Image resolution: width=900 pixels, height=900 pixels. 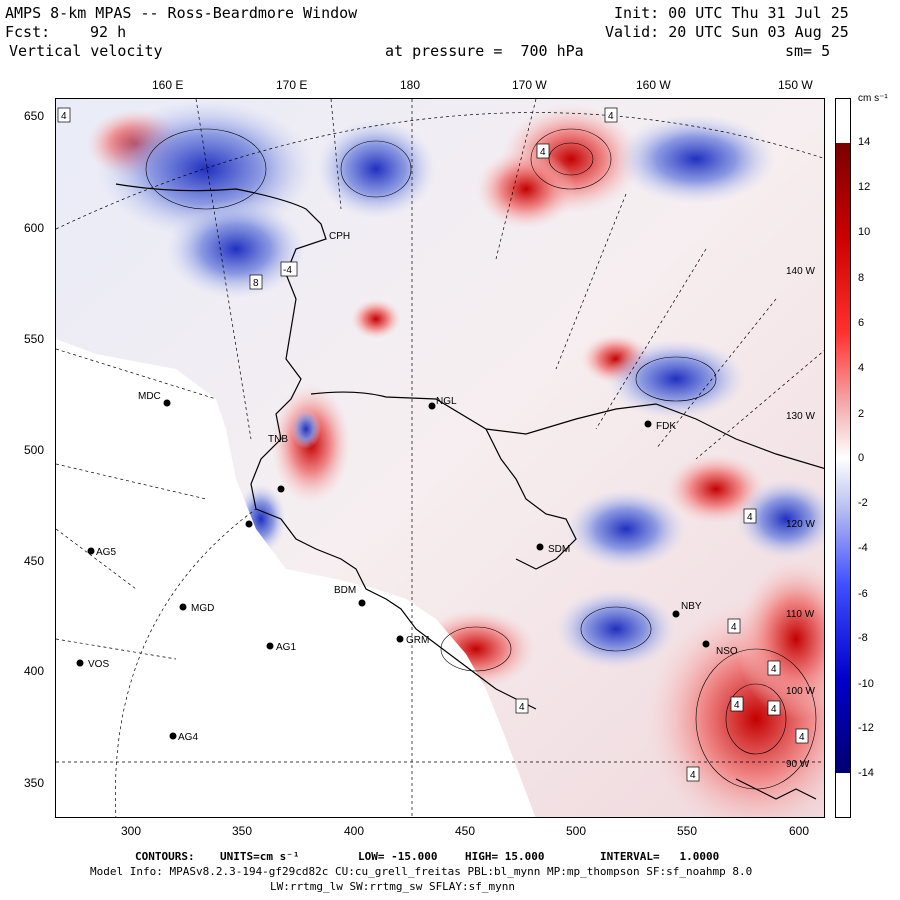 What do you see at coordinates (863, 638) in the screenshot?
I see `colorbar-label: -8` at bounding box center [863, 638].